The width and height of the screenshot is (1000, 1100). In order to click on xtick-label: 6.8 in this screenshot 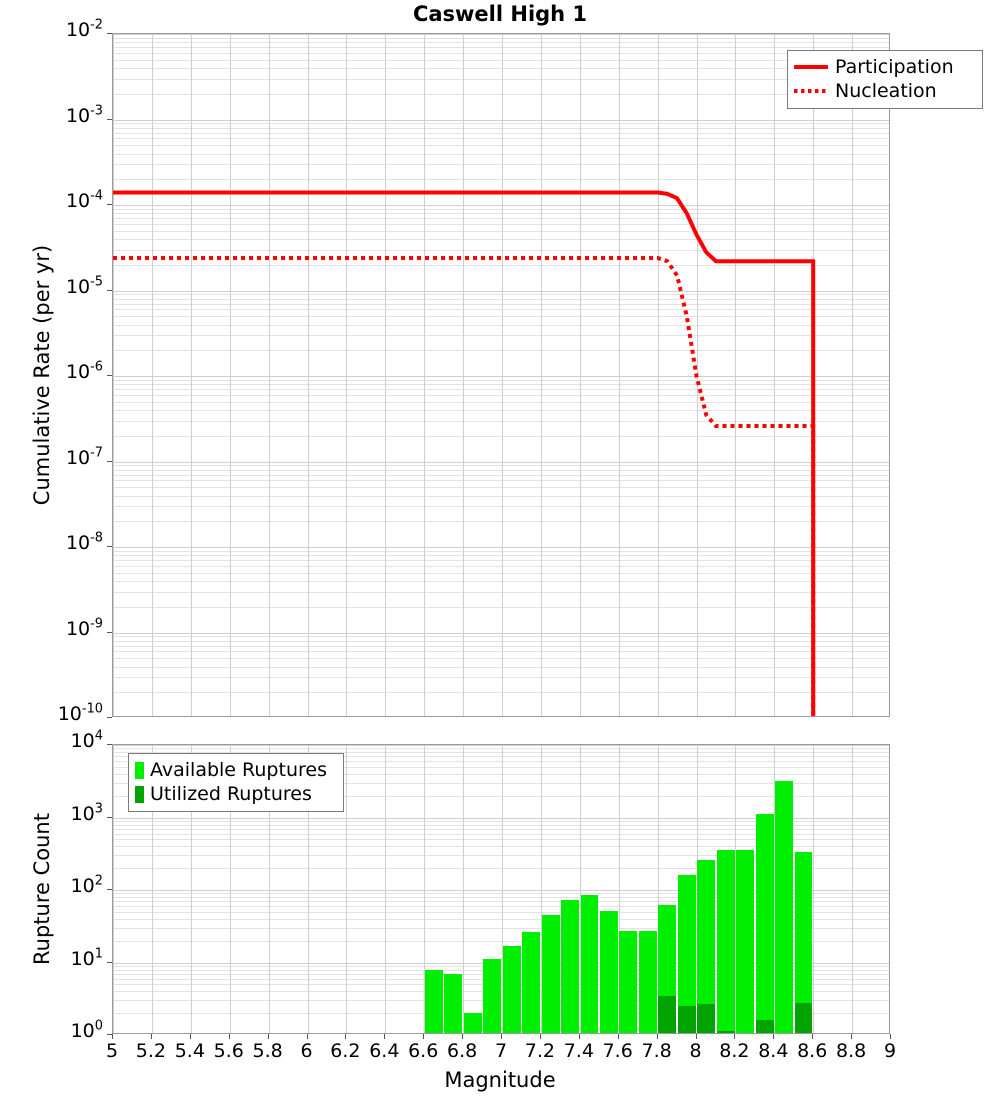, I will do `click(462, 1051)`.